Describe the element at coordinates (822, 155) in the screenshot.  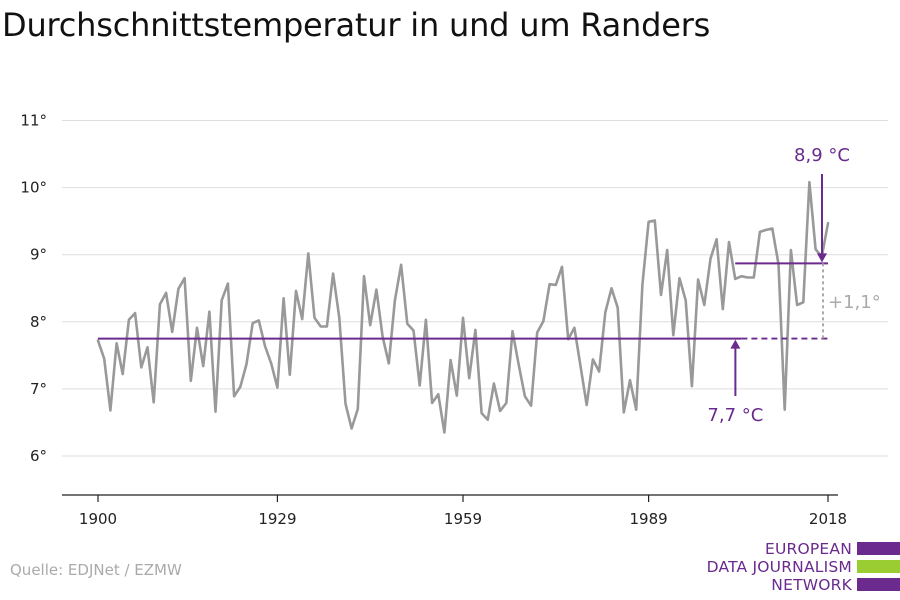
I see `recent-mean-label: 8,9 °C` at that location.